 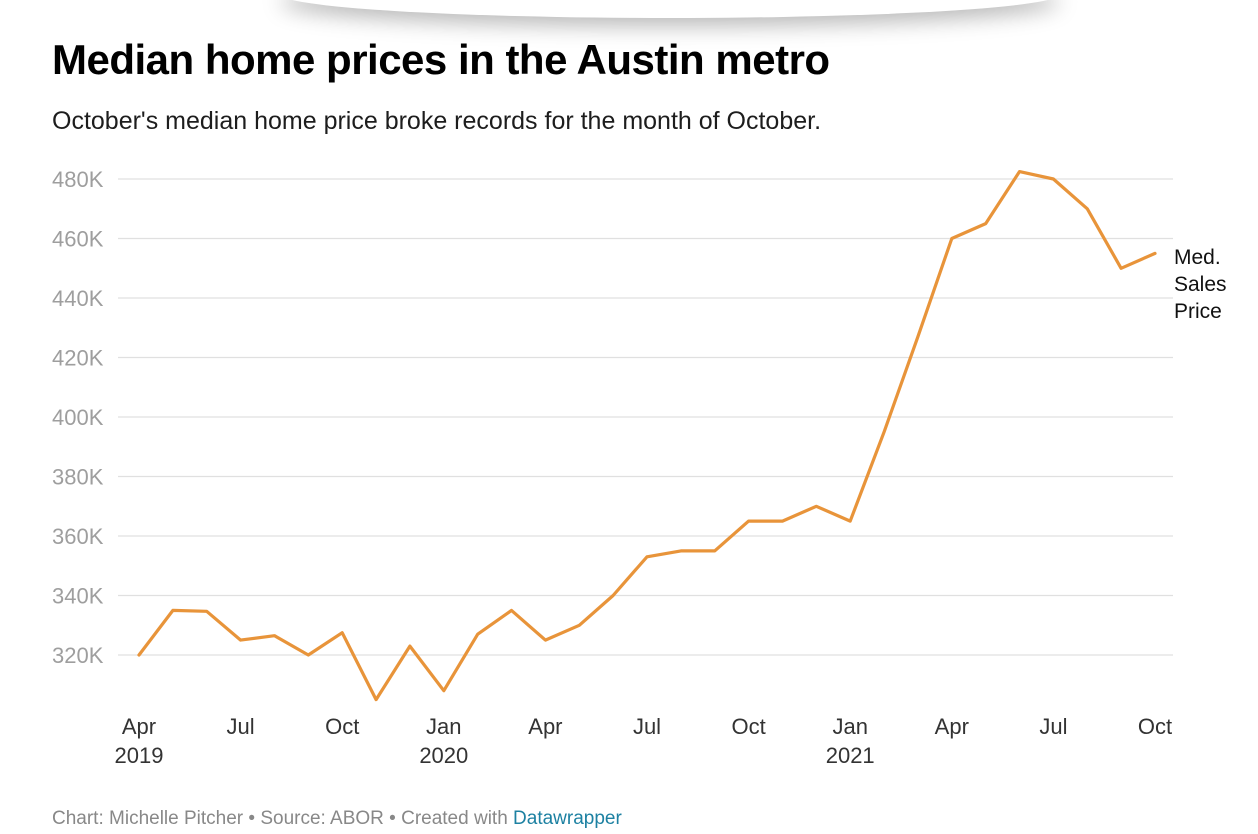 What do you see at coordinates (670, 9) in the screenshot?
I see `top-shadow` at bounding box center [670, 9].